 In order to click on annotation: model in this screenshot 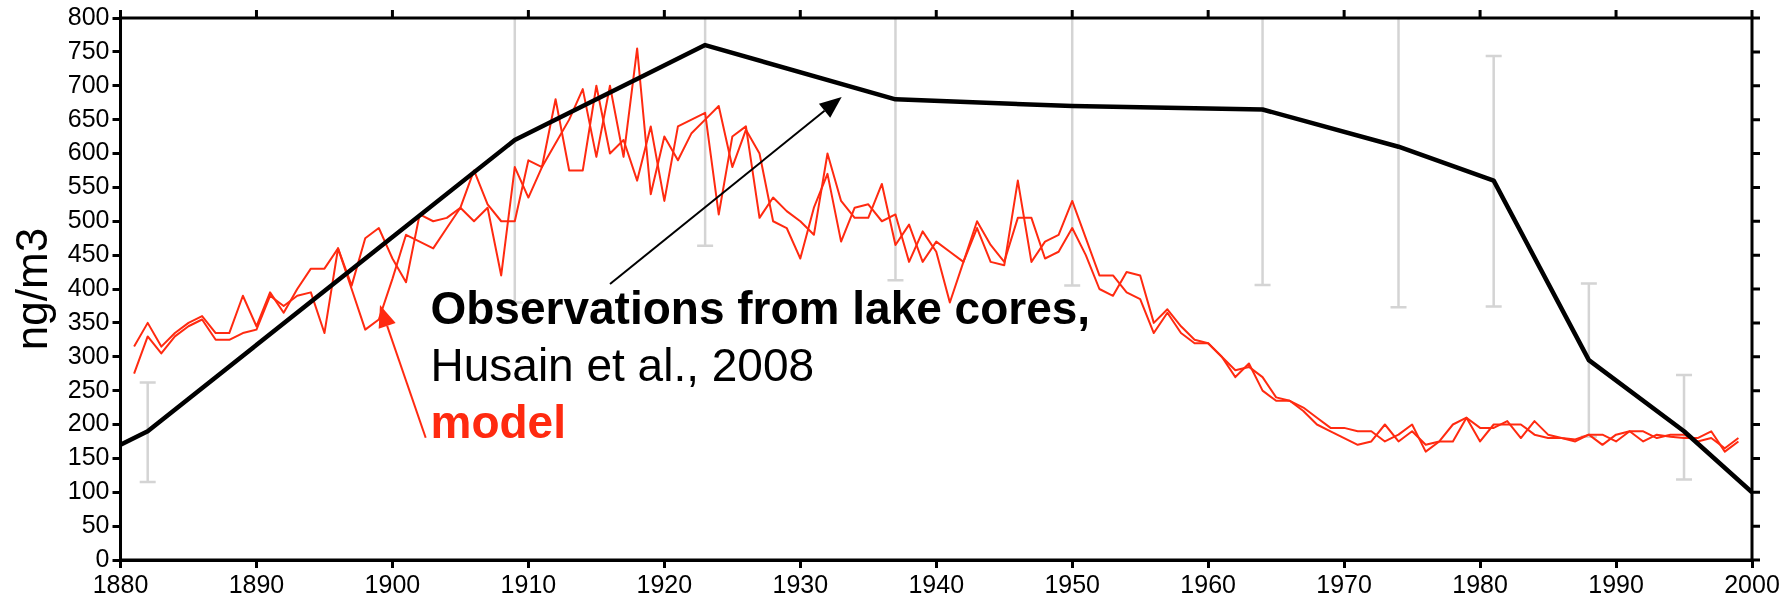, I will do `click(498, 422)`.